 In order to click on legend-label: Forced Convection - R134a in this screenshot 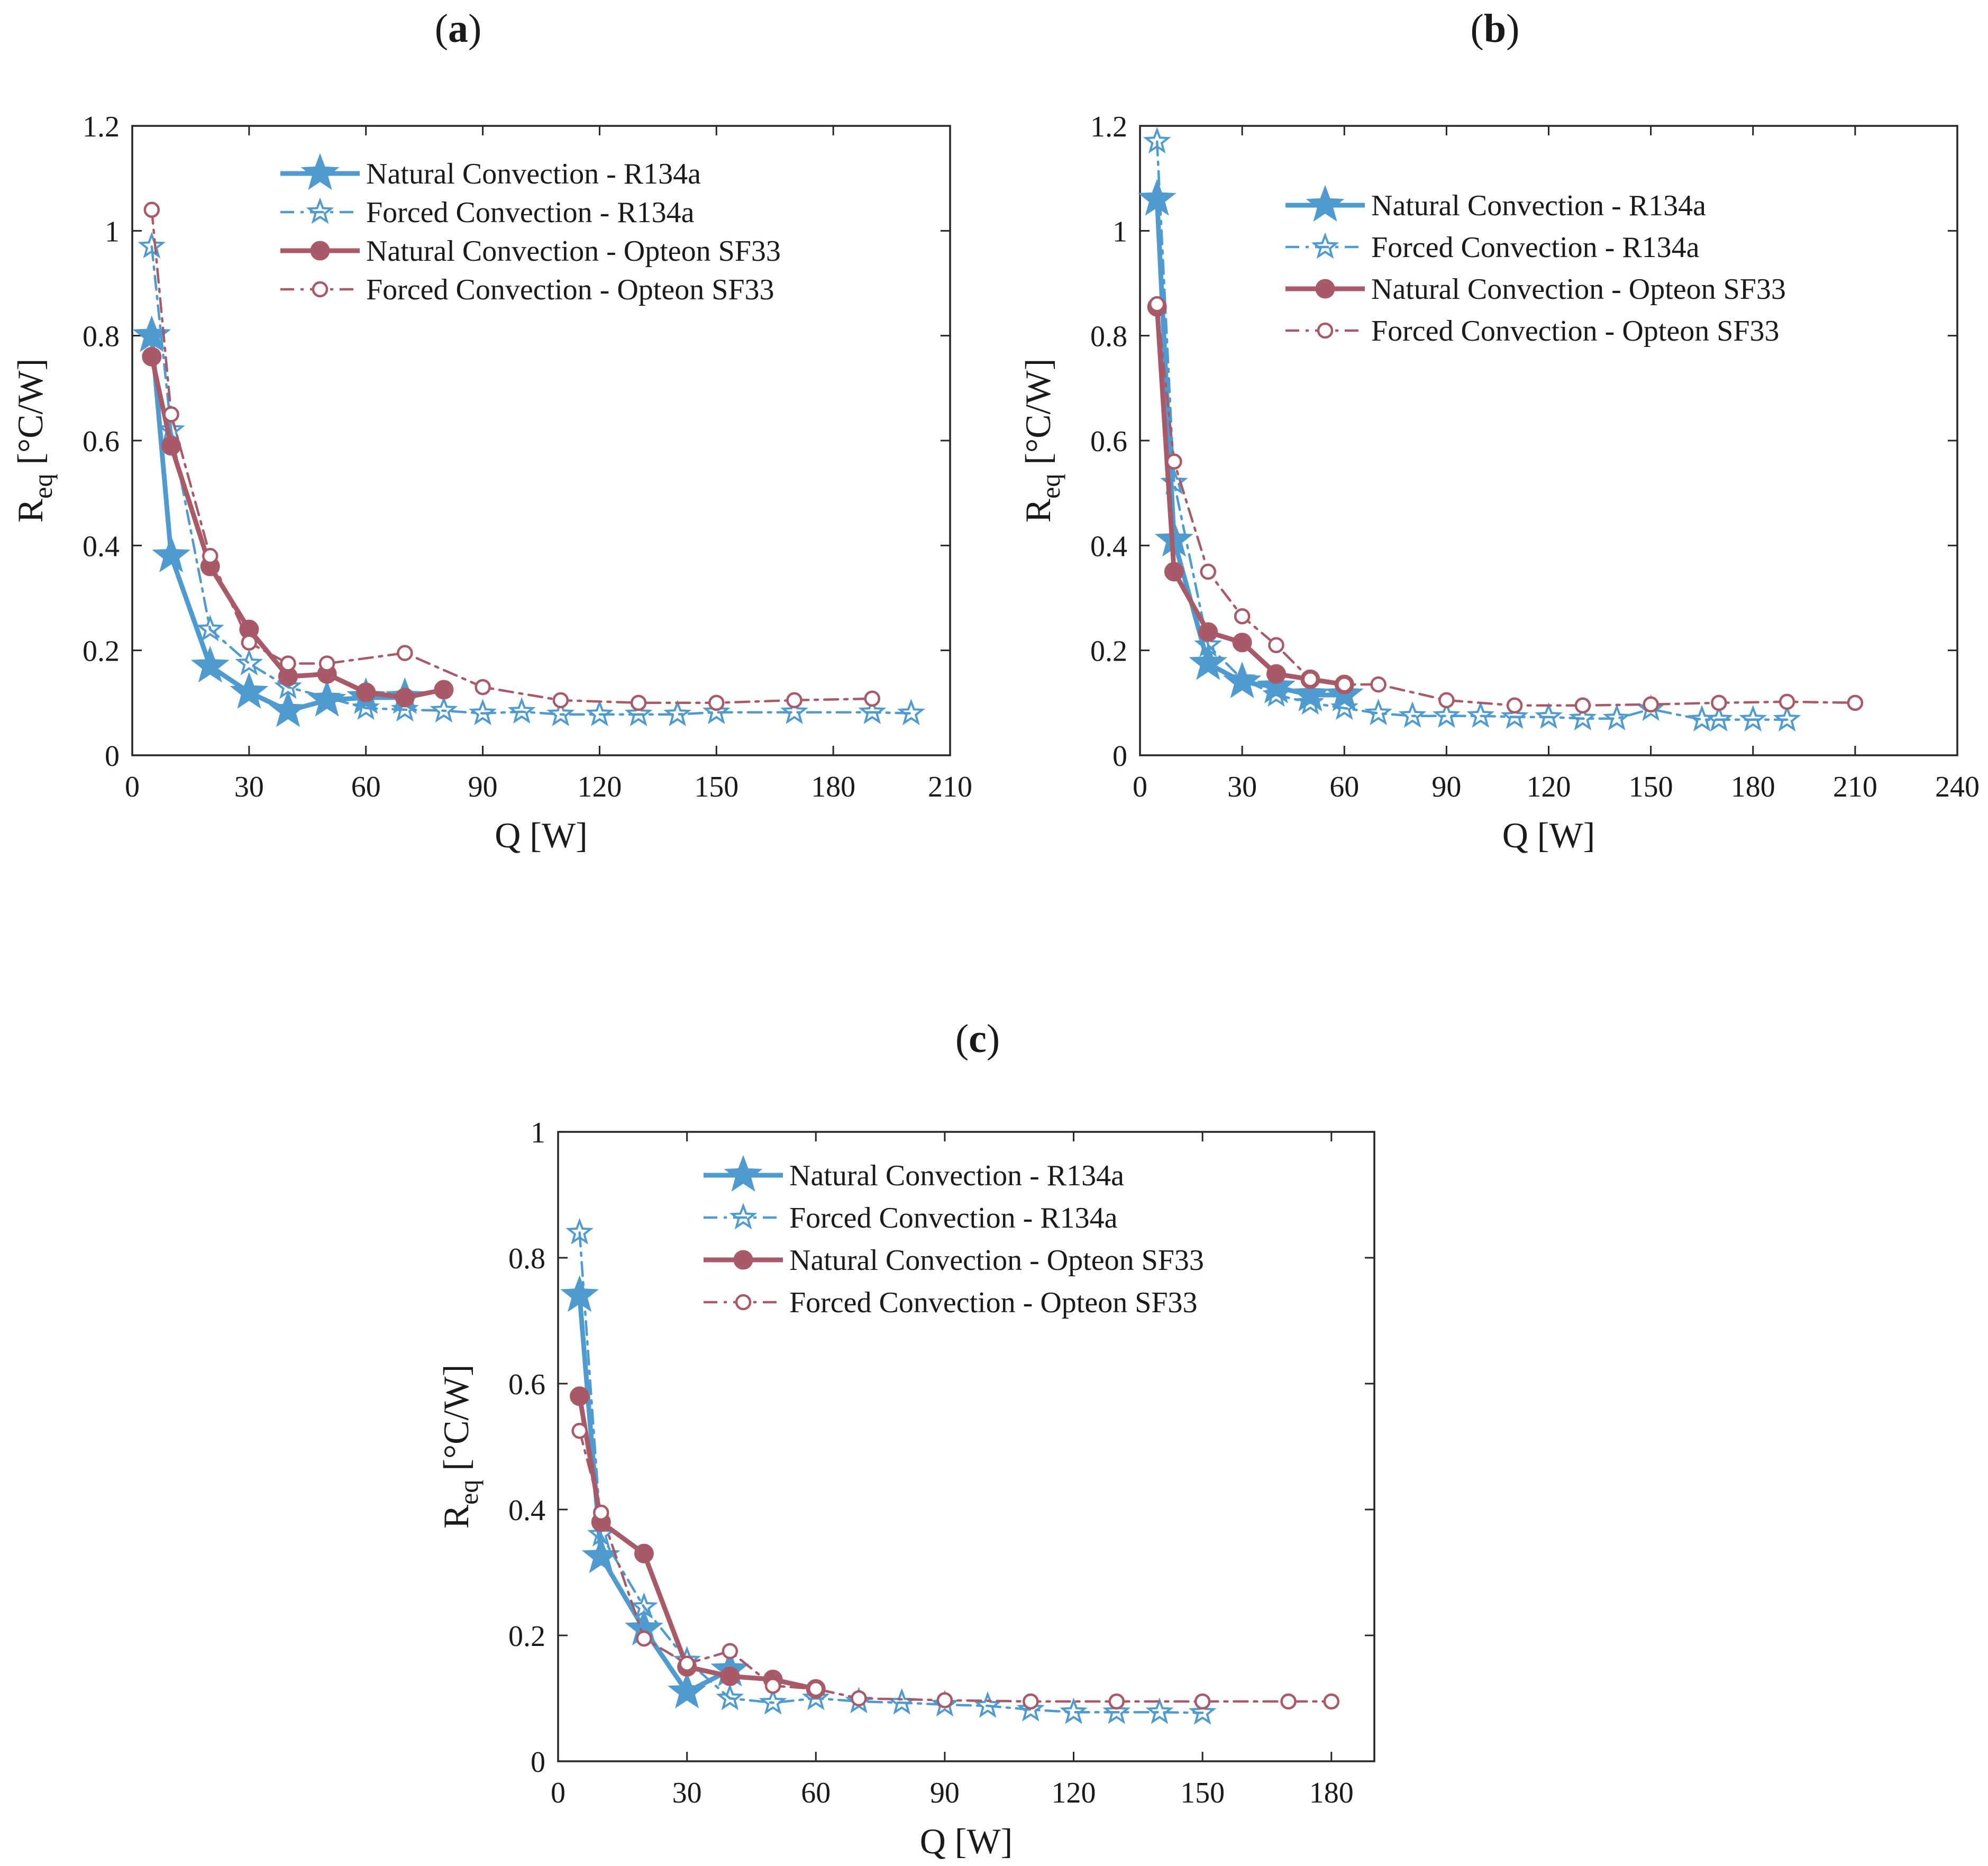, I will do `click(530, 212)`.